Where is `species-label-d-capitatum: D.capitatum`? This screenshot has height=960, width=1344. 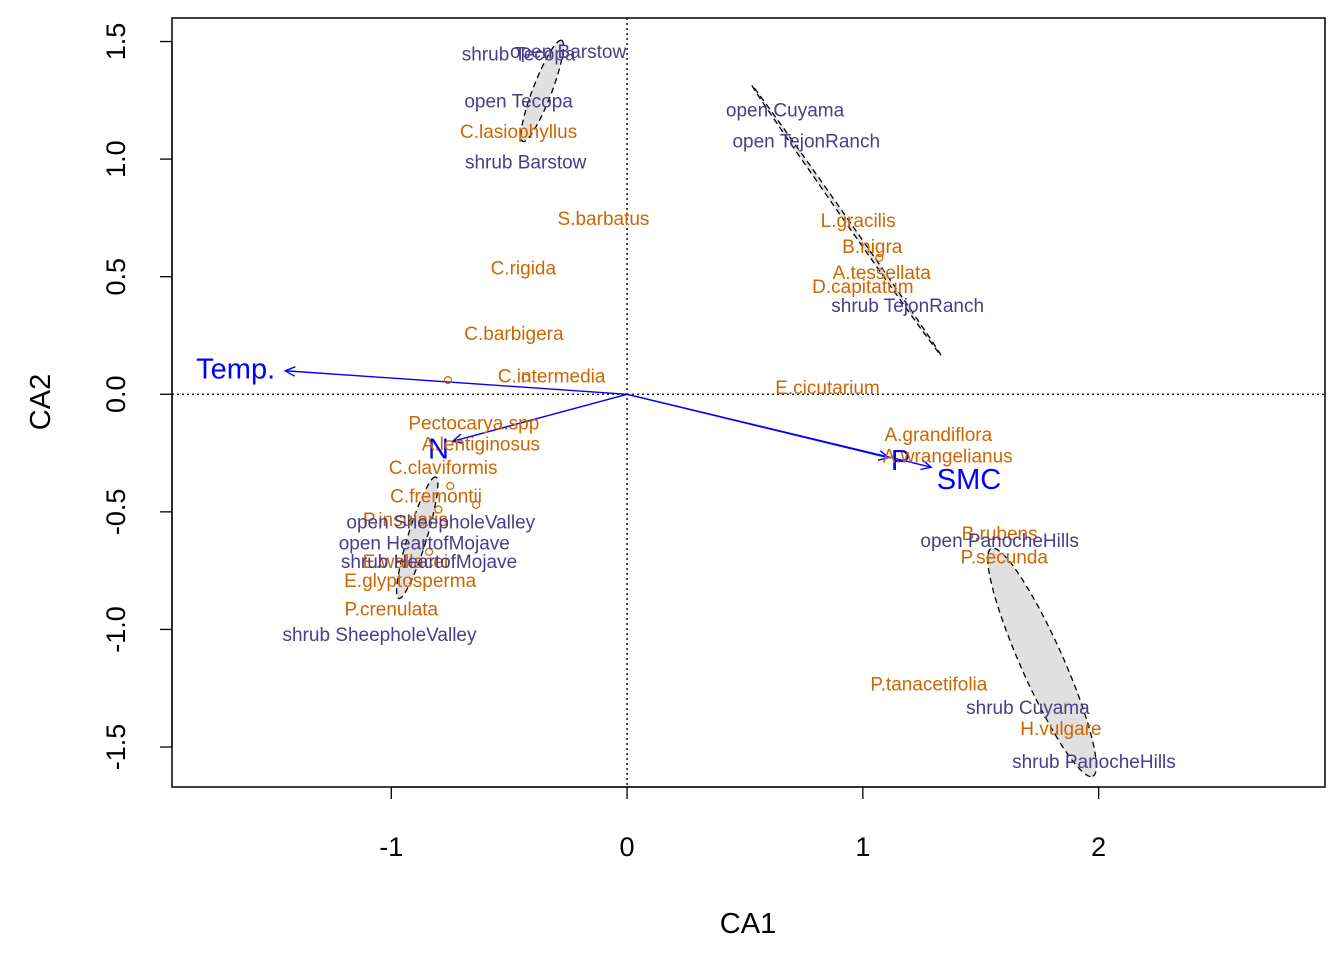 species-label-d-capitatum: D.capitatum is located at coordinates (862, 287).